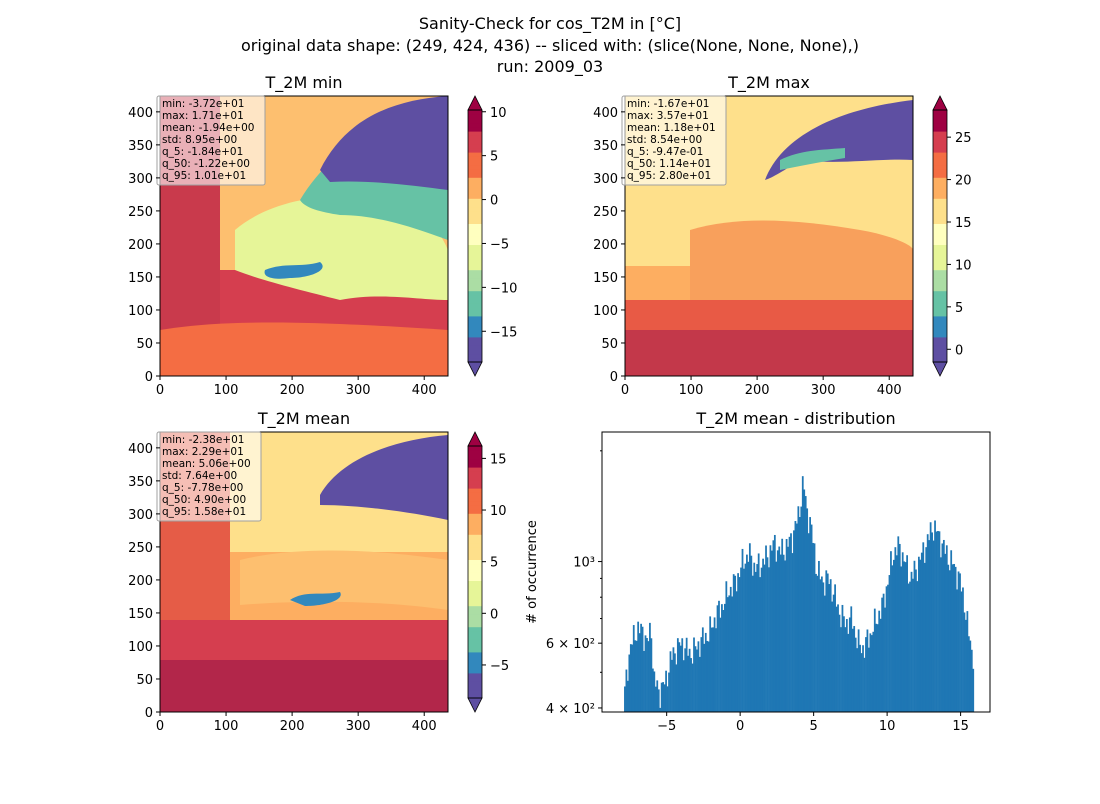  What do you see at coordinates (140, 449) in the screenshot?
I see `y-tick-label: 400` at bounding box center [140, 449].